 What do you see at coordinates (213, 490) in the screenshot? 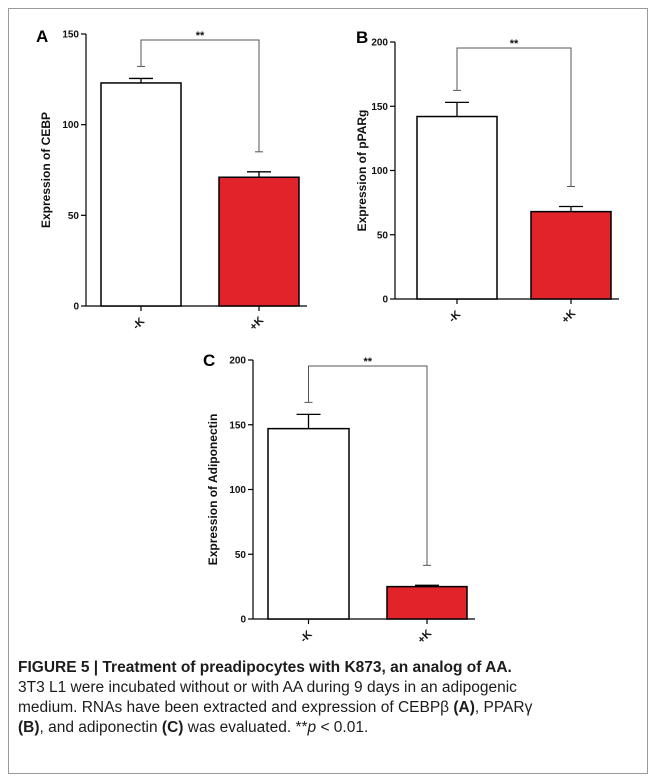
I see `y-axis-title: Expression of Adiponectin` at bounding box center [213, 490].